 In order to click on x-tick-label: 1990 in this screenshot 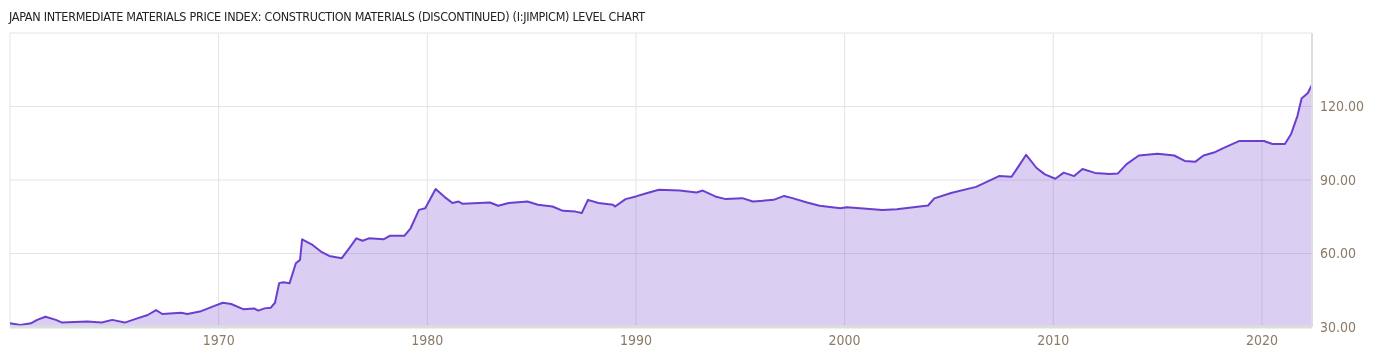, I will do `click(635, 339)`.